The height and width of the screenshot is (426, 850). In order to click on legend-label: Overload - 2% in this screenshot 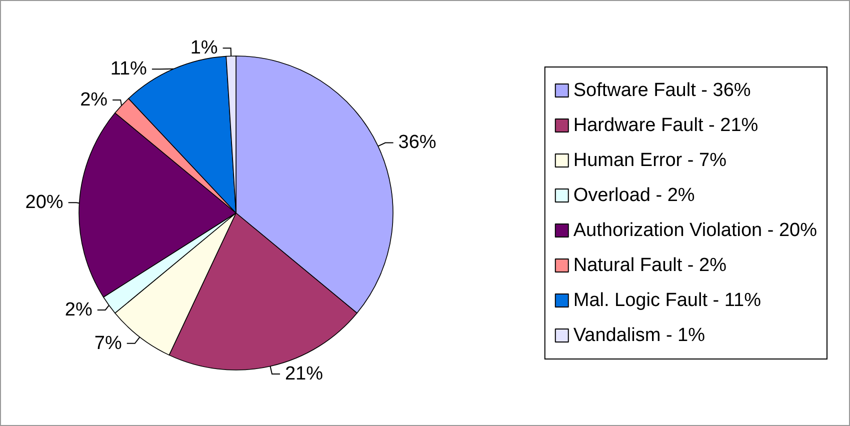, I will do `click(634, 195)`.